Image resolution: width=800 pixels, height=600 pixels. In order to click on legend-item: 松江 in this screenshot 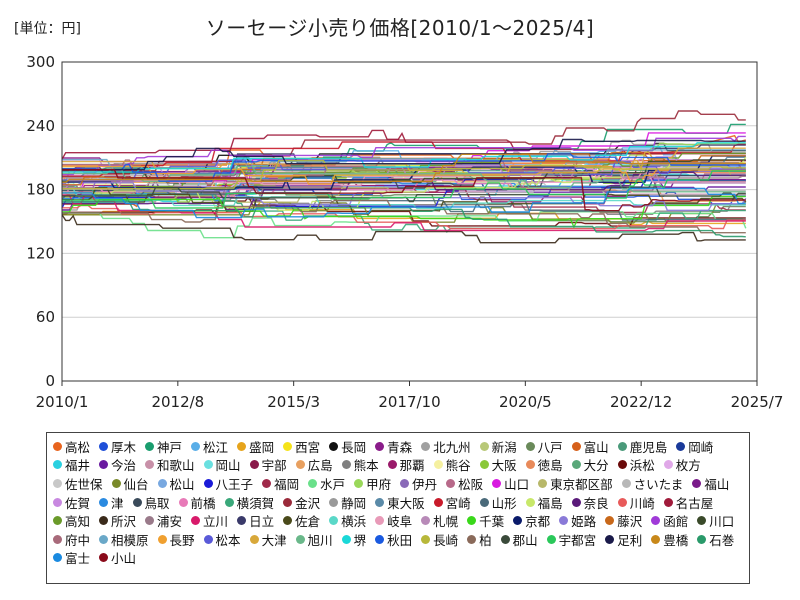, I will do `click(209, 446)`.